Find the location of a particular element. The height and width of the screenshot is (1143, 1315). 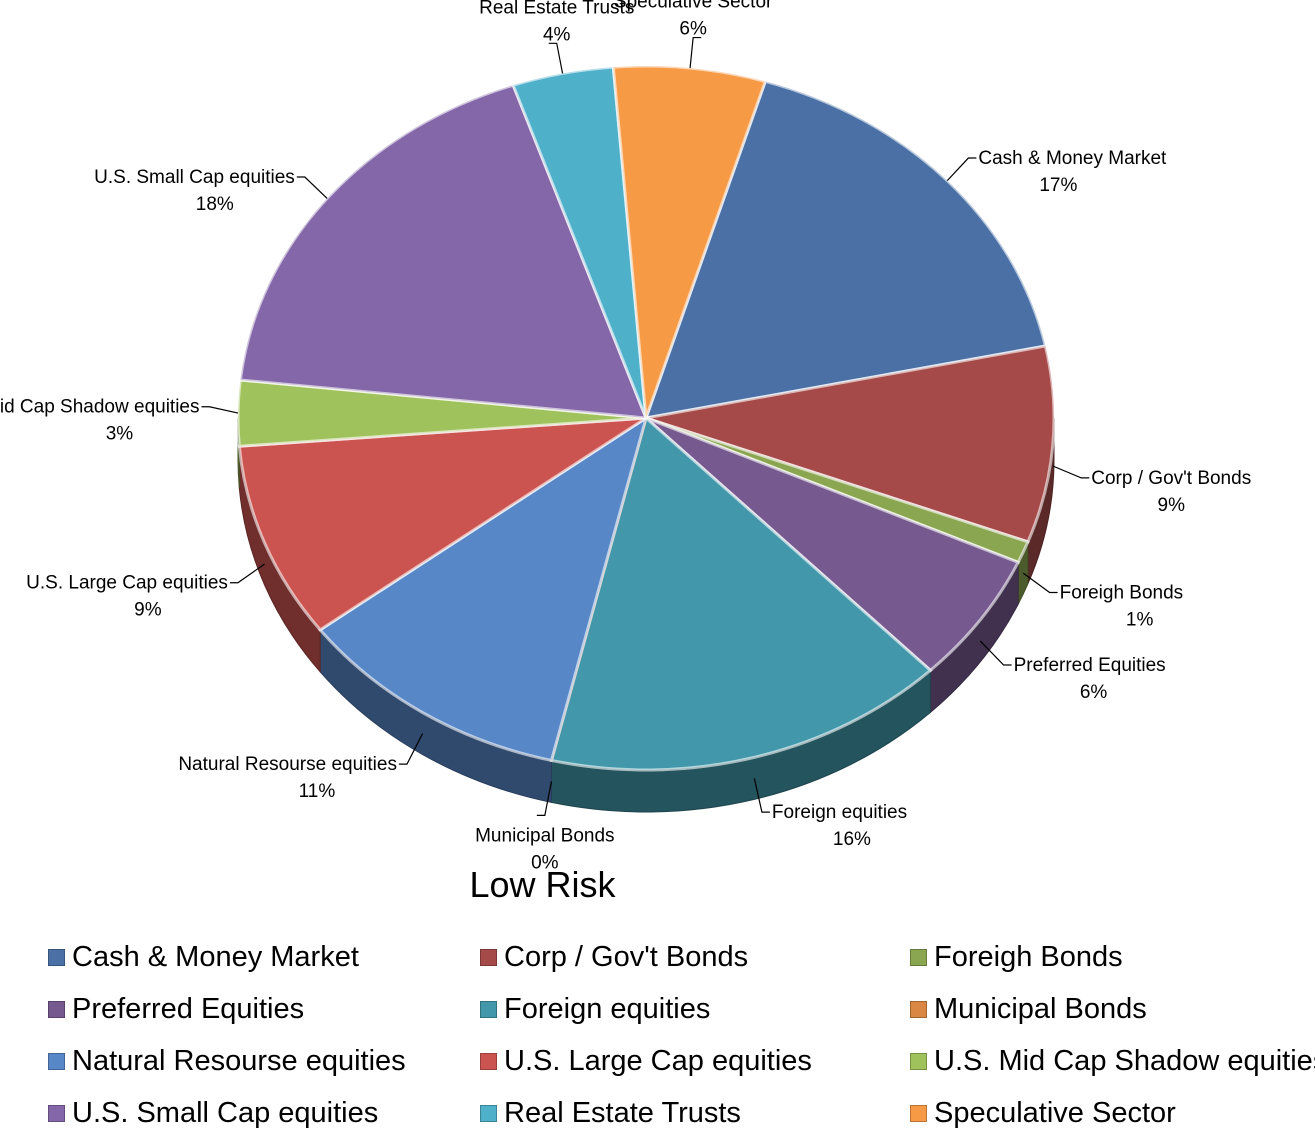

legend-item: Foreign equities is located at coordinates (595, 1009).